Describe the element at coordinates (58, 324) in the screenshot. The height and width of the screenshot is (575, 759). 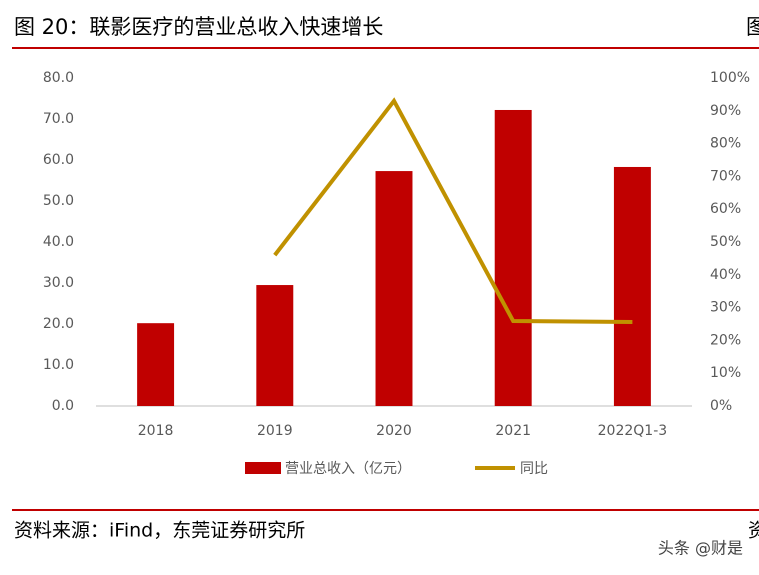
I see `y-tick-label: 20.0` at that location.